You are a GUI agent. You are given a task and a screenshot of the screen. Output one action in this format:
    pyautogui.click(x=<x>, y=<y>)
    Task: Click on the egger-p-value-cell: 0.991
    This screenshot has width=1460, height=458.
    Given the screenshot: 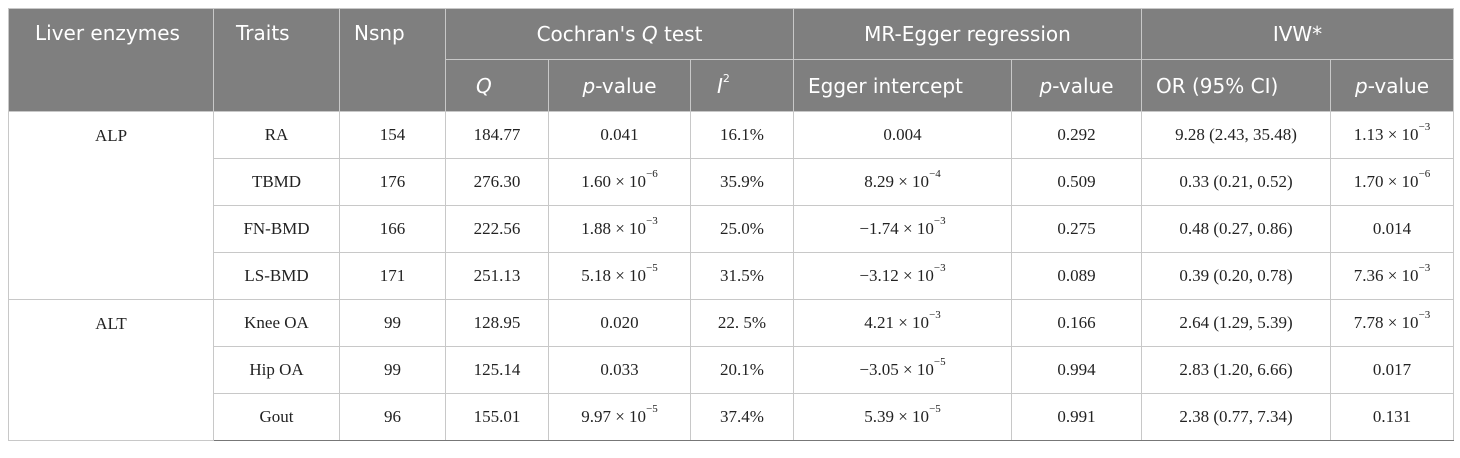 What is the action you would take?
    pyautogui.click(x=1076, y=417)
    